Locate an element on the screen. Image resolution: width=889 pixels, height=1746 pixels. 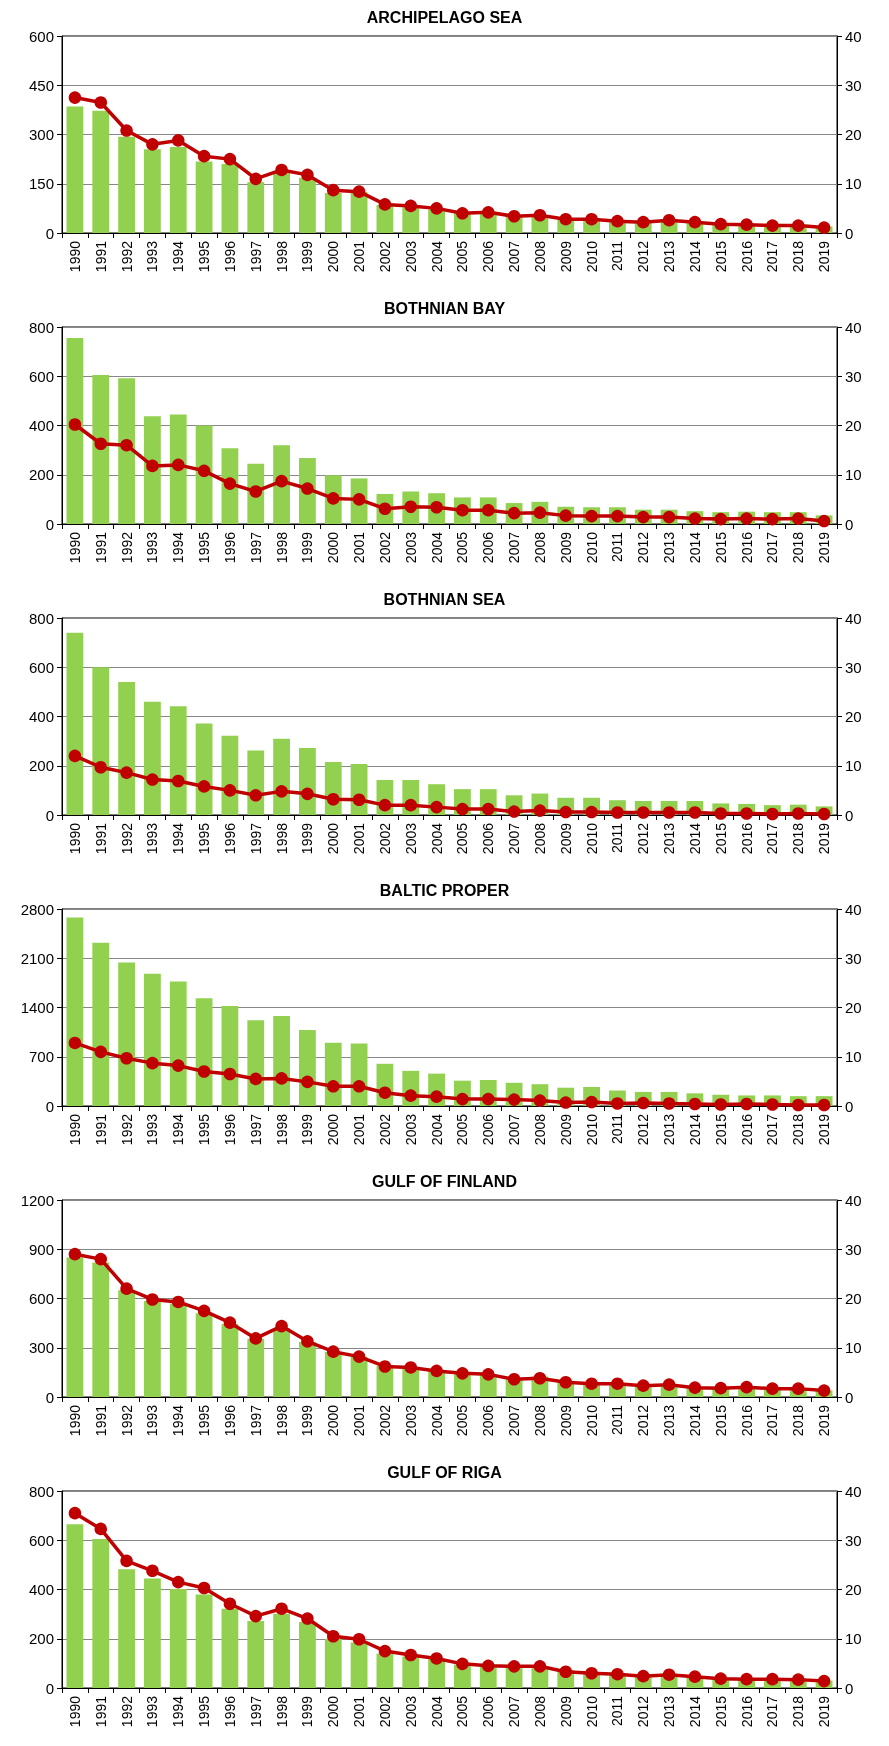
y2-tick-label: 0 is located at coordinates (849, 524).